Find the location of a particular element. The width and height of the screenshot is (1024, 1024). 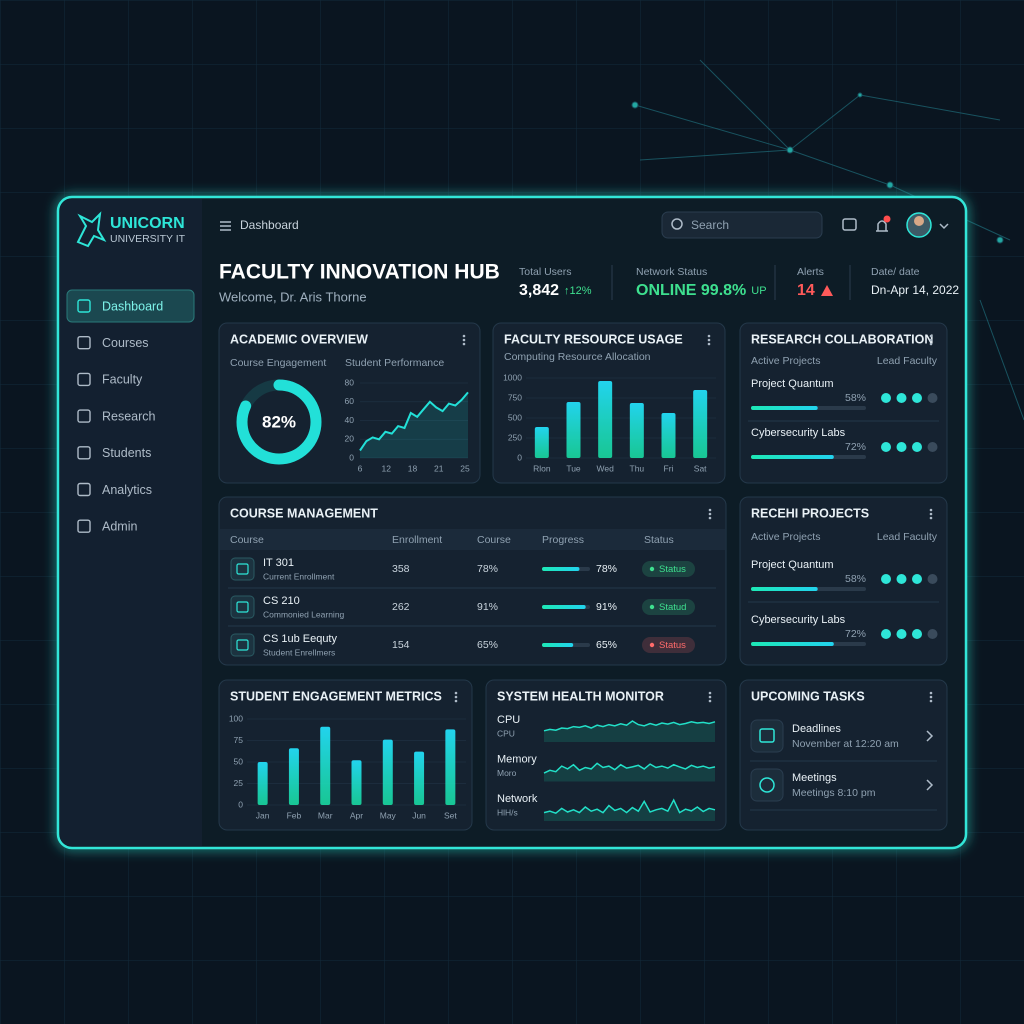

brand-subtitle: UNIVERSITY IT is located at coordinates (148, 239).